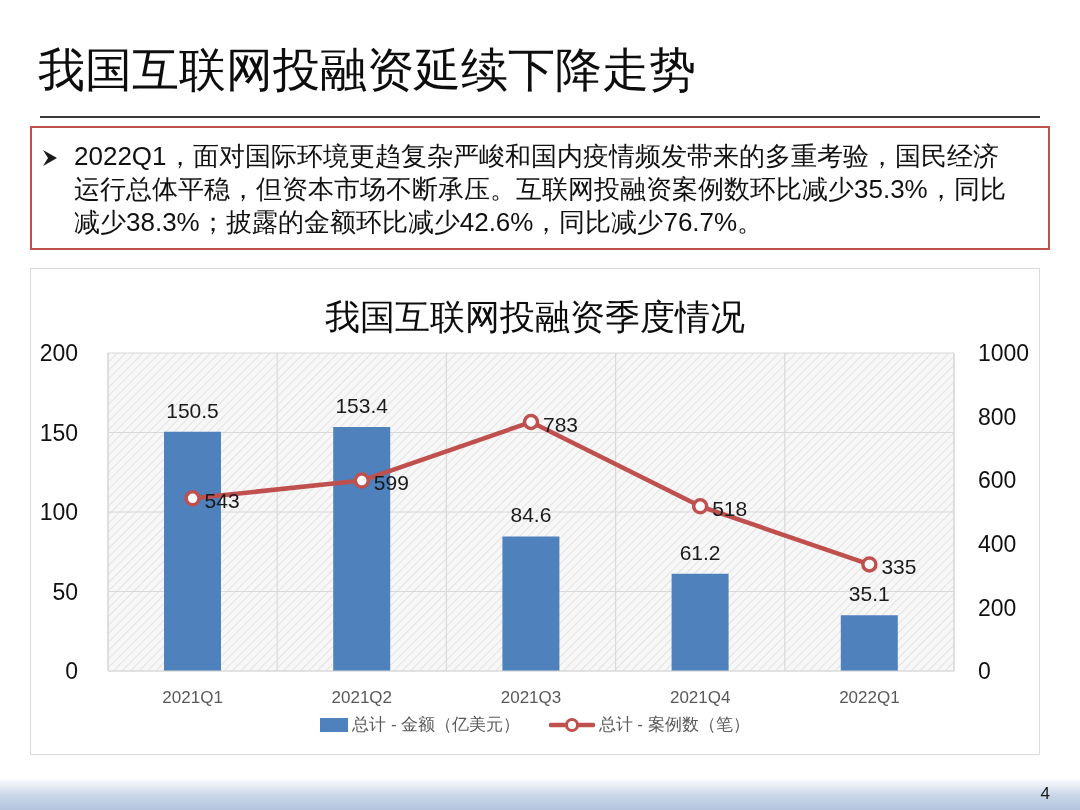 This screenshot has height=810, width=1080. I want to click on x-tick-label: 2022Q1, so click(869, 698).